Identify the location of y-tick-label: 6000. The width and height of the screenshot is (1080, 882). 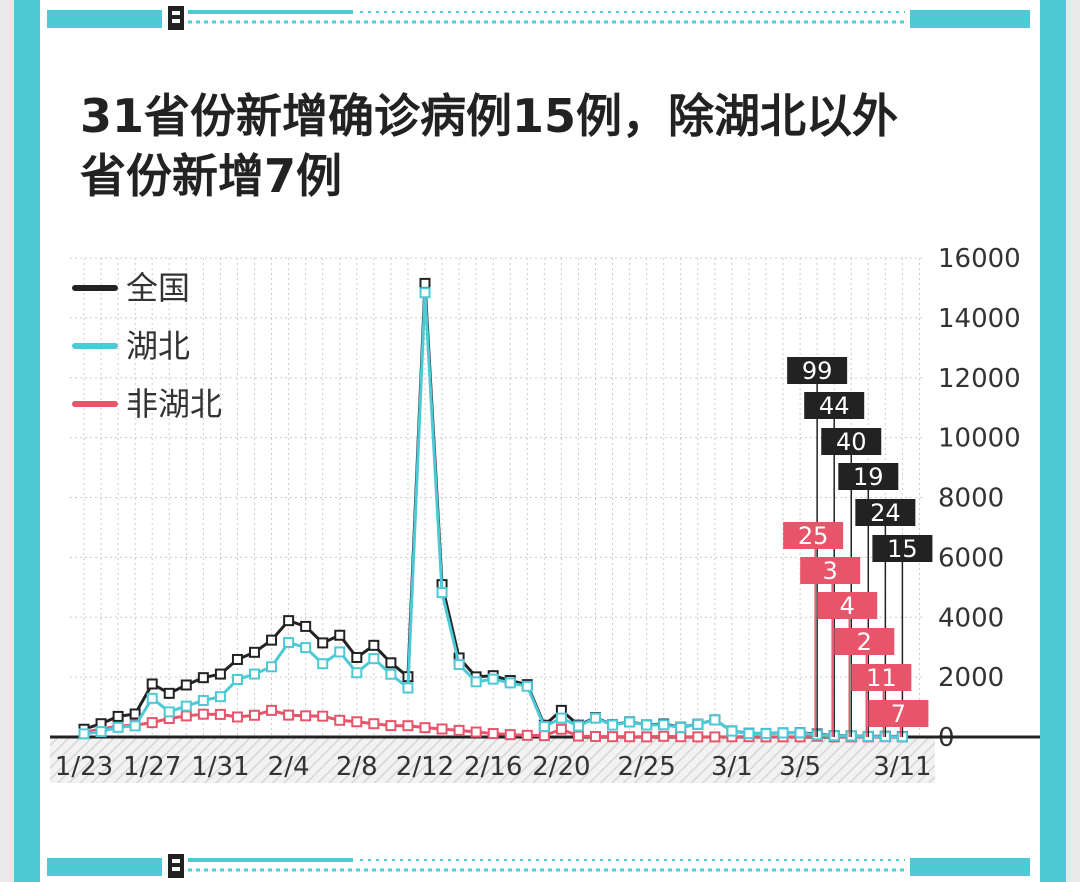
(971, 558).